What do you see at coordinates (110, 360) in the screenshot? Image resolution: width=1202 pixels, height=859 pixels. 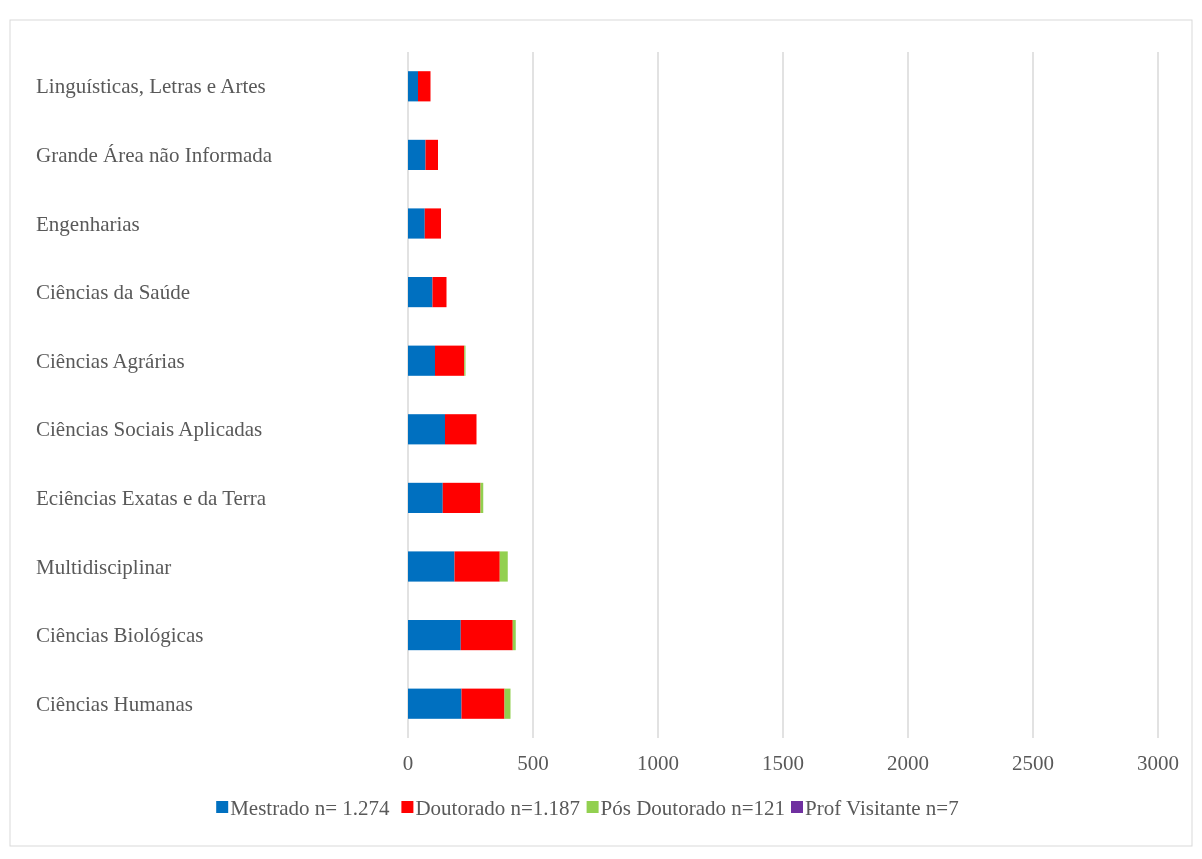 I see `y-tick-label: Ciências Agrárias` at bounding box center [110, 360].